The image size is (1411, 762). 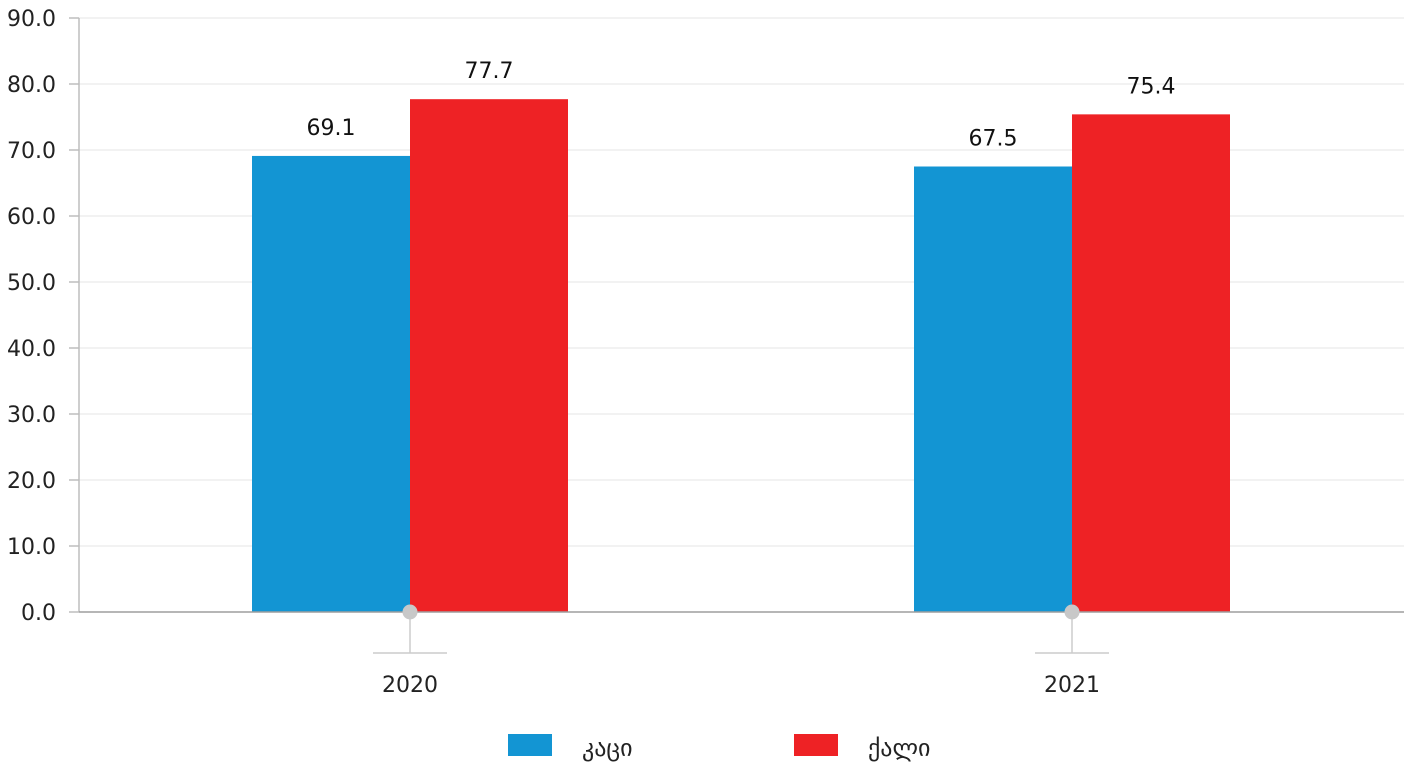 What do you see at coordinates (31, 217) in the screenshot?
I see `y-tick-label: 60.0` at bounding box center [31, 217].